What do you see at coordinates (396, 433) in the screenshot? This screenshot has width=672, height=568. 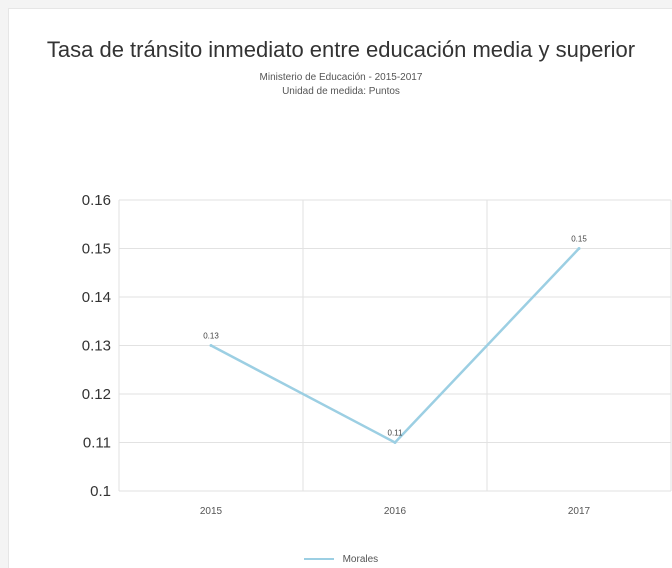 I see `data-label: 0.11` at bounding box center [396, 433].